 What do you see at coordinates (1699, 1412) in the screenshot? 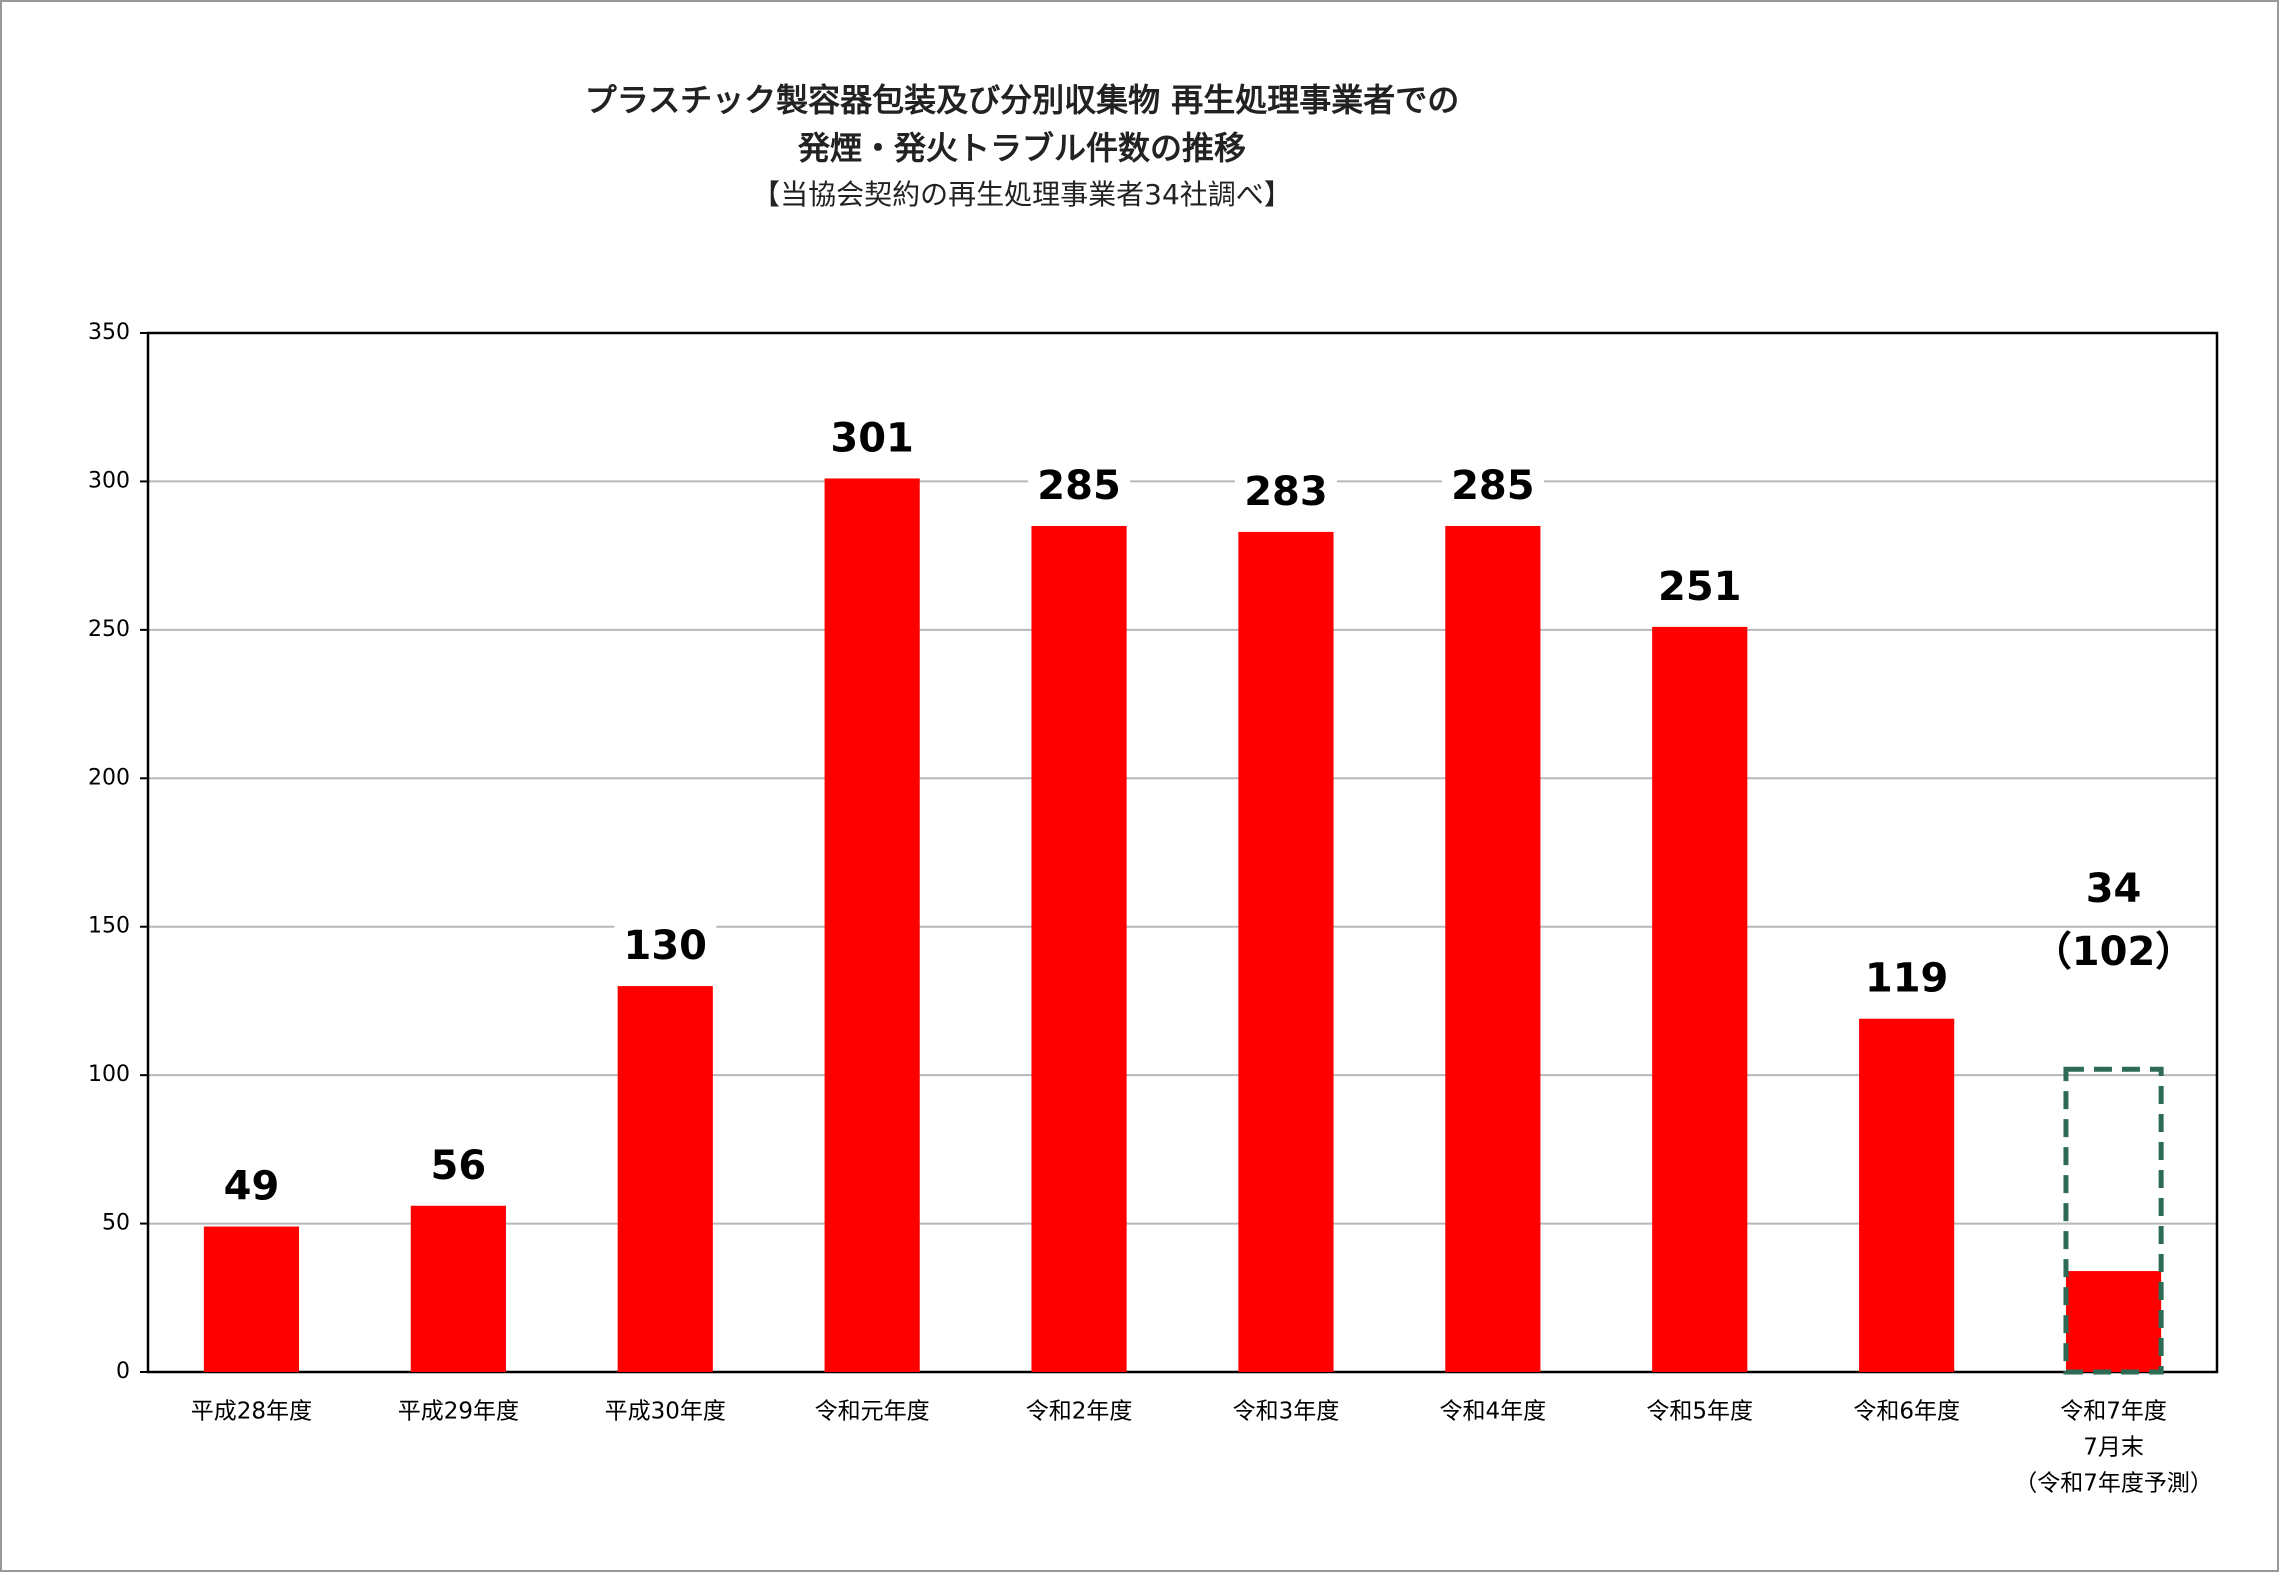
I see `x-tick-label: 令和5年度` at bounding box center [1699, 1412].